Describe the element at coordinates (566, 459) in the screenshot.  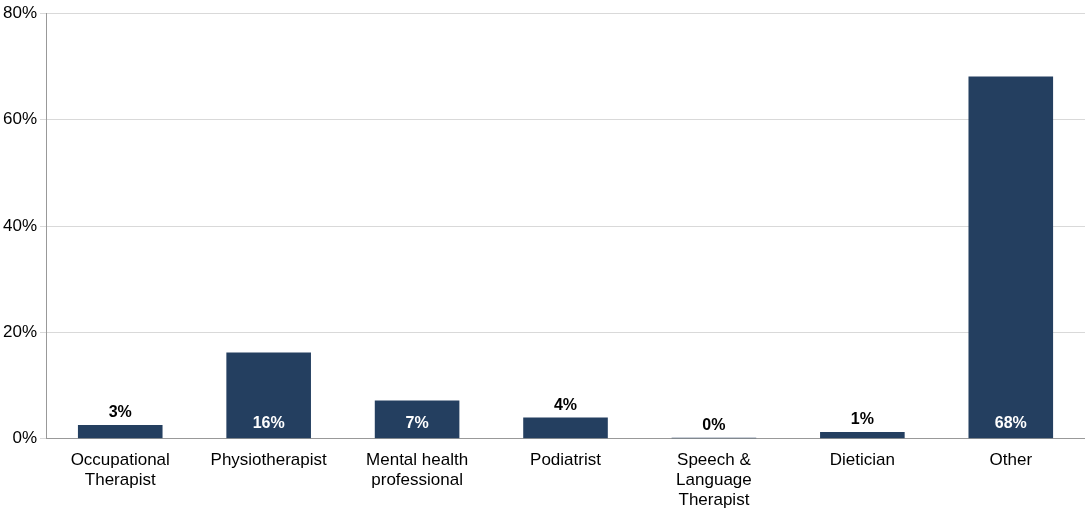
I see `x-tick-label: Podiatrist` at that location.